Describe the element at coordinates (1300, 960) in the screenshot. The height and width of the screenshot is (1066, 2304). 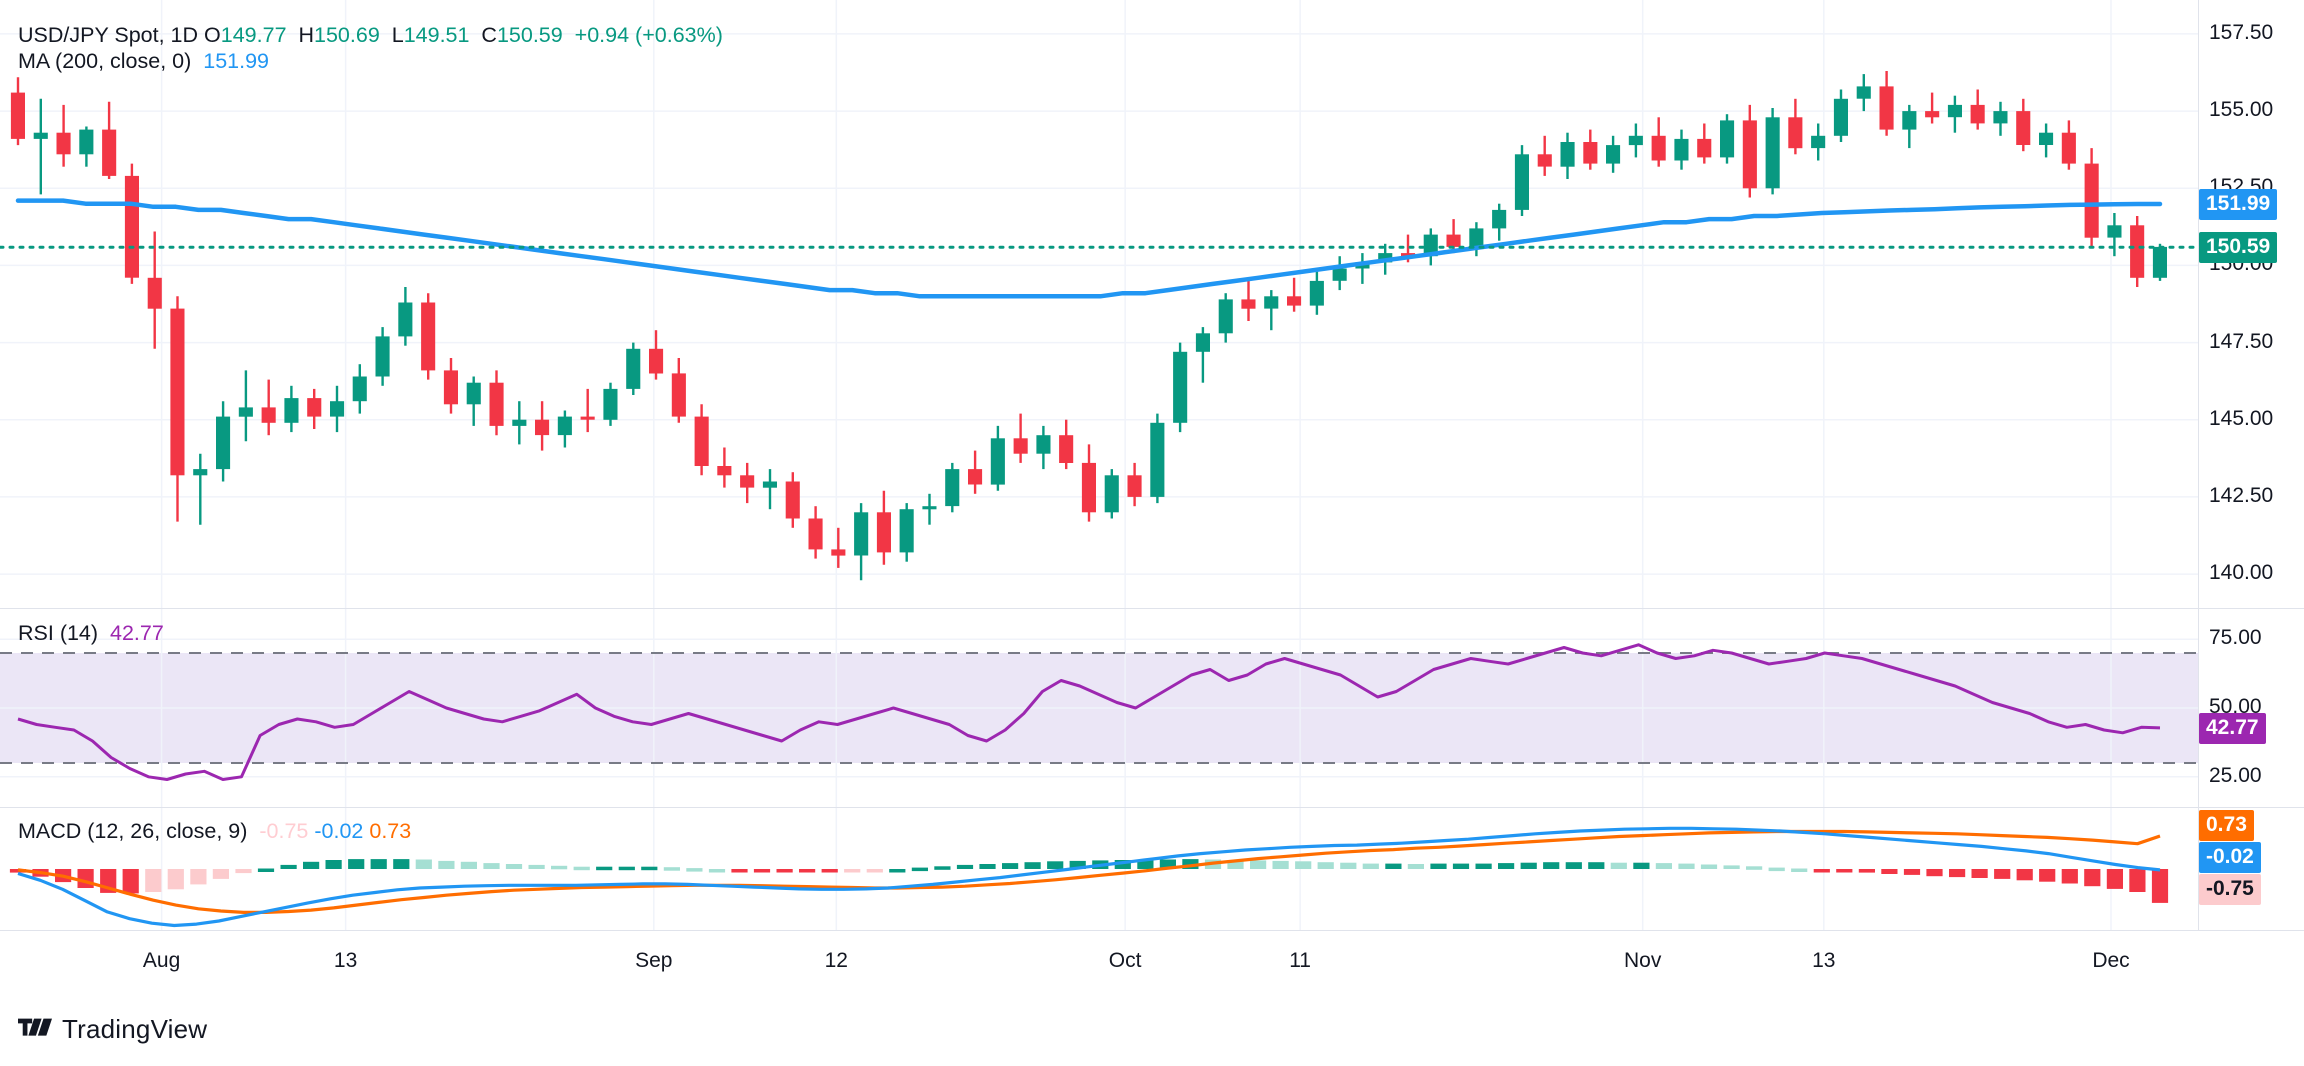
I see `time-axis-tick-5: 11` at that location.